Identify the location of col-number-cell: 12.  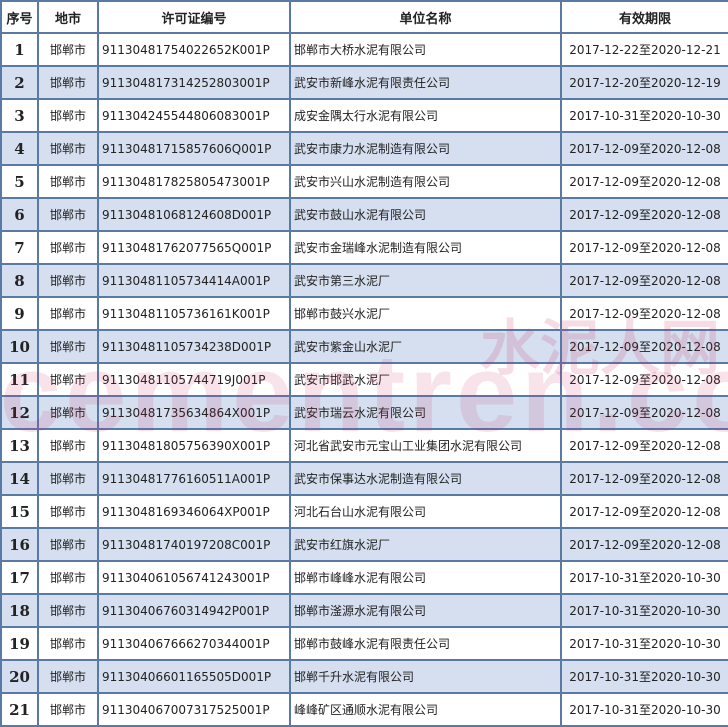
(19, 412).